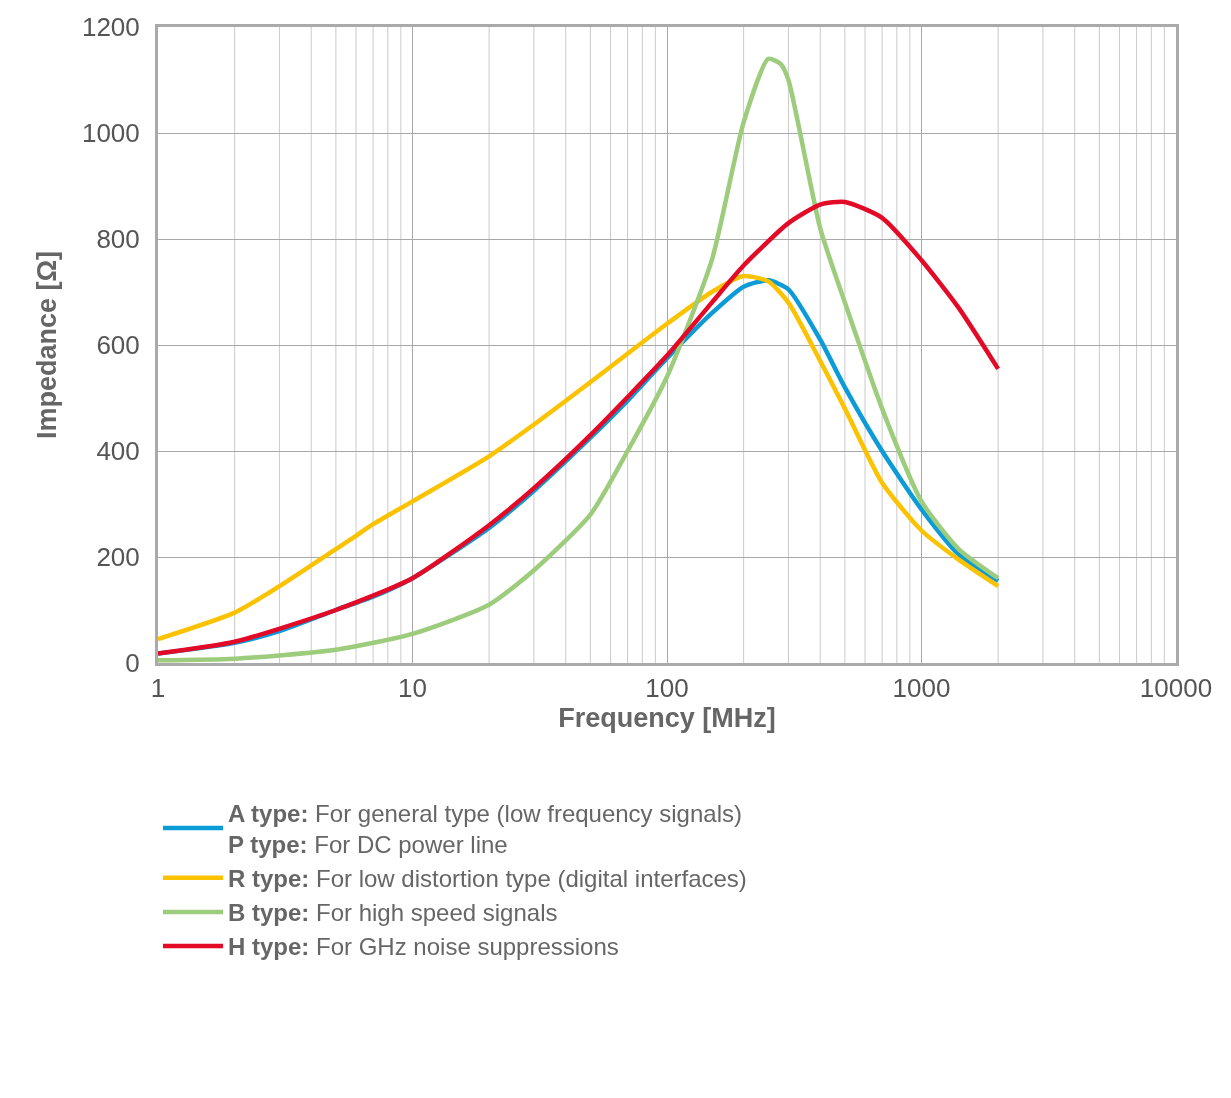  I want to click on y-tick-label: 400, so click(118, 451).